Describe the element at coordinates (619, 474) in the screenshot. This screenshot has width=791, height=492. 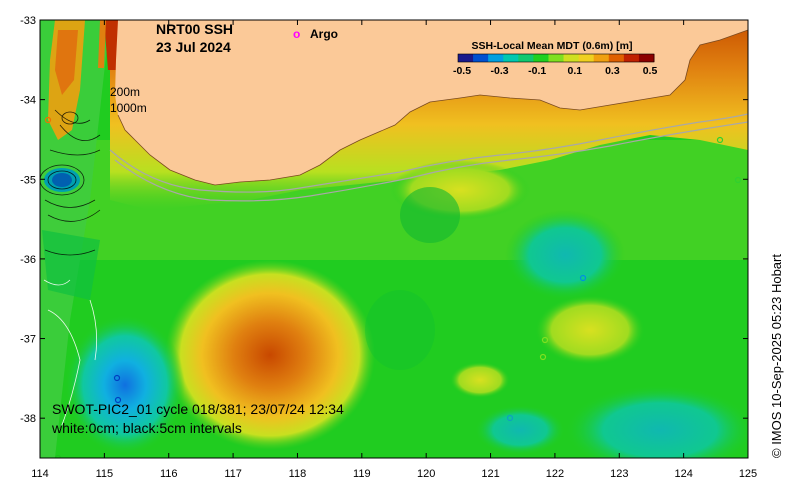
I see `x-tick-label: 123` at that location.